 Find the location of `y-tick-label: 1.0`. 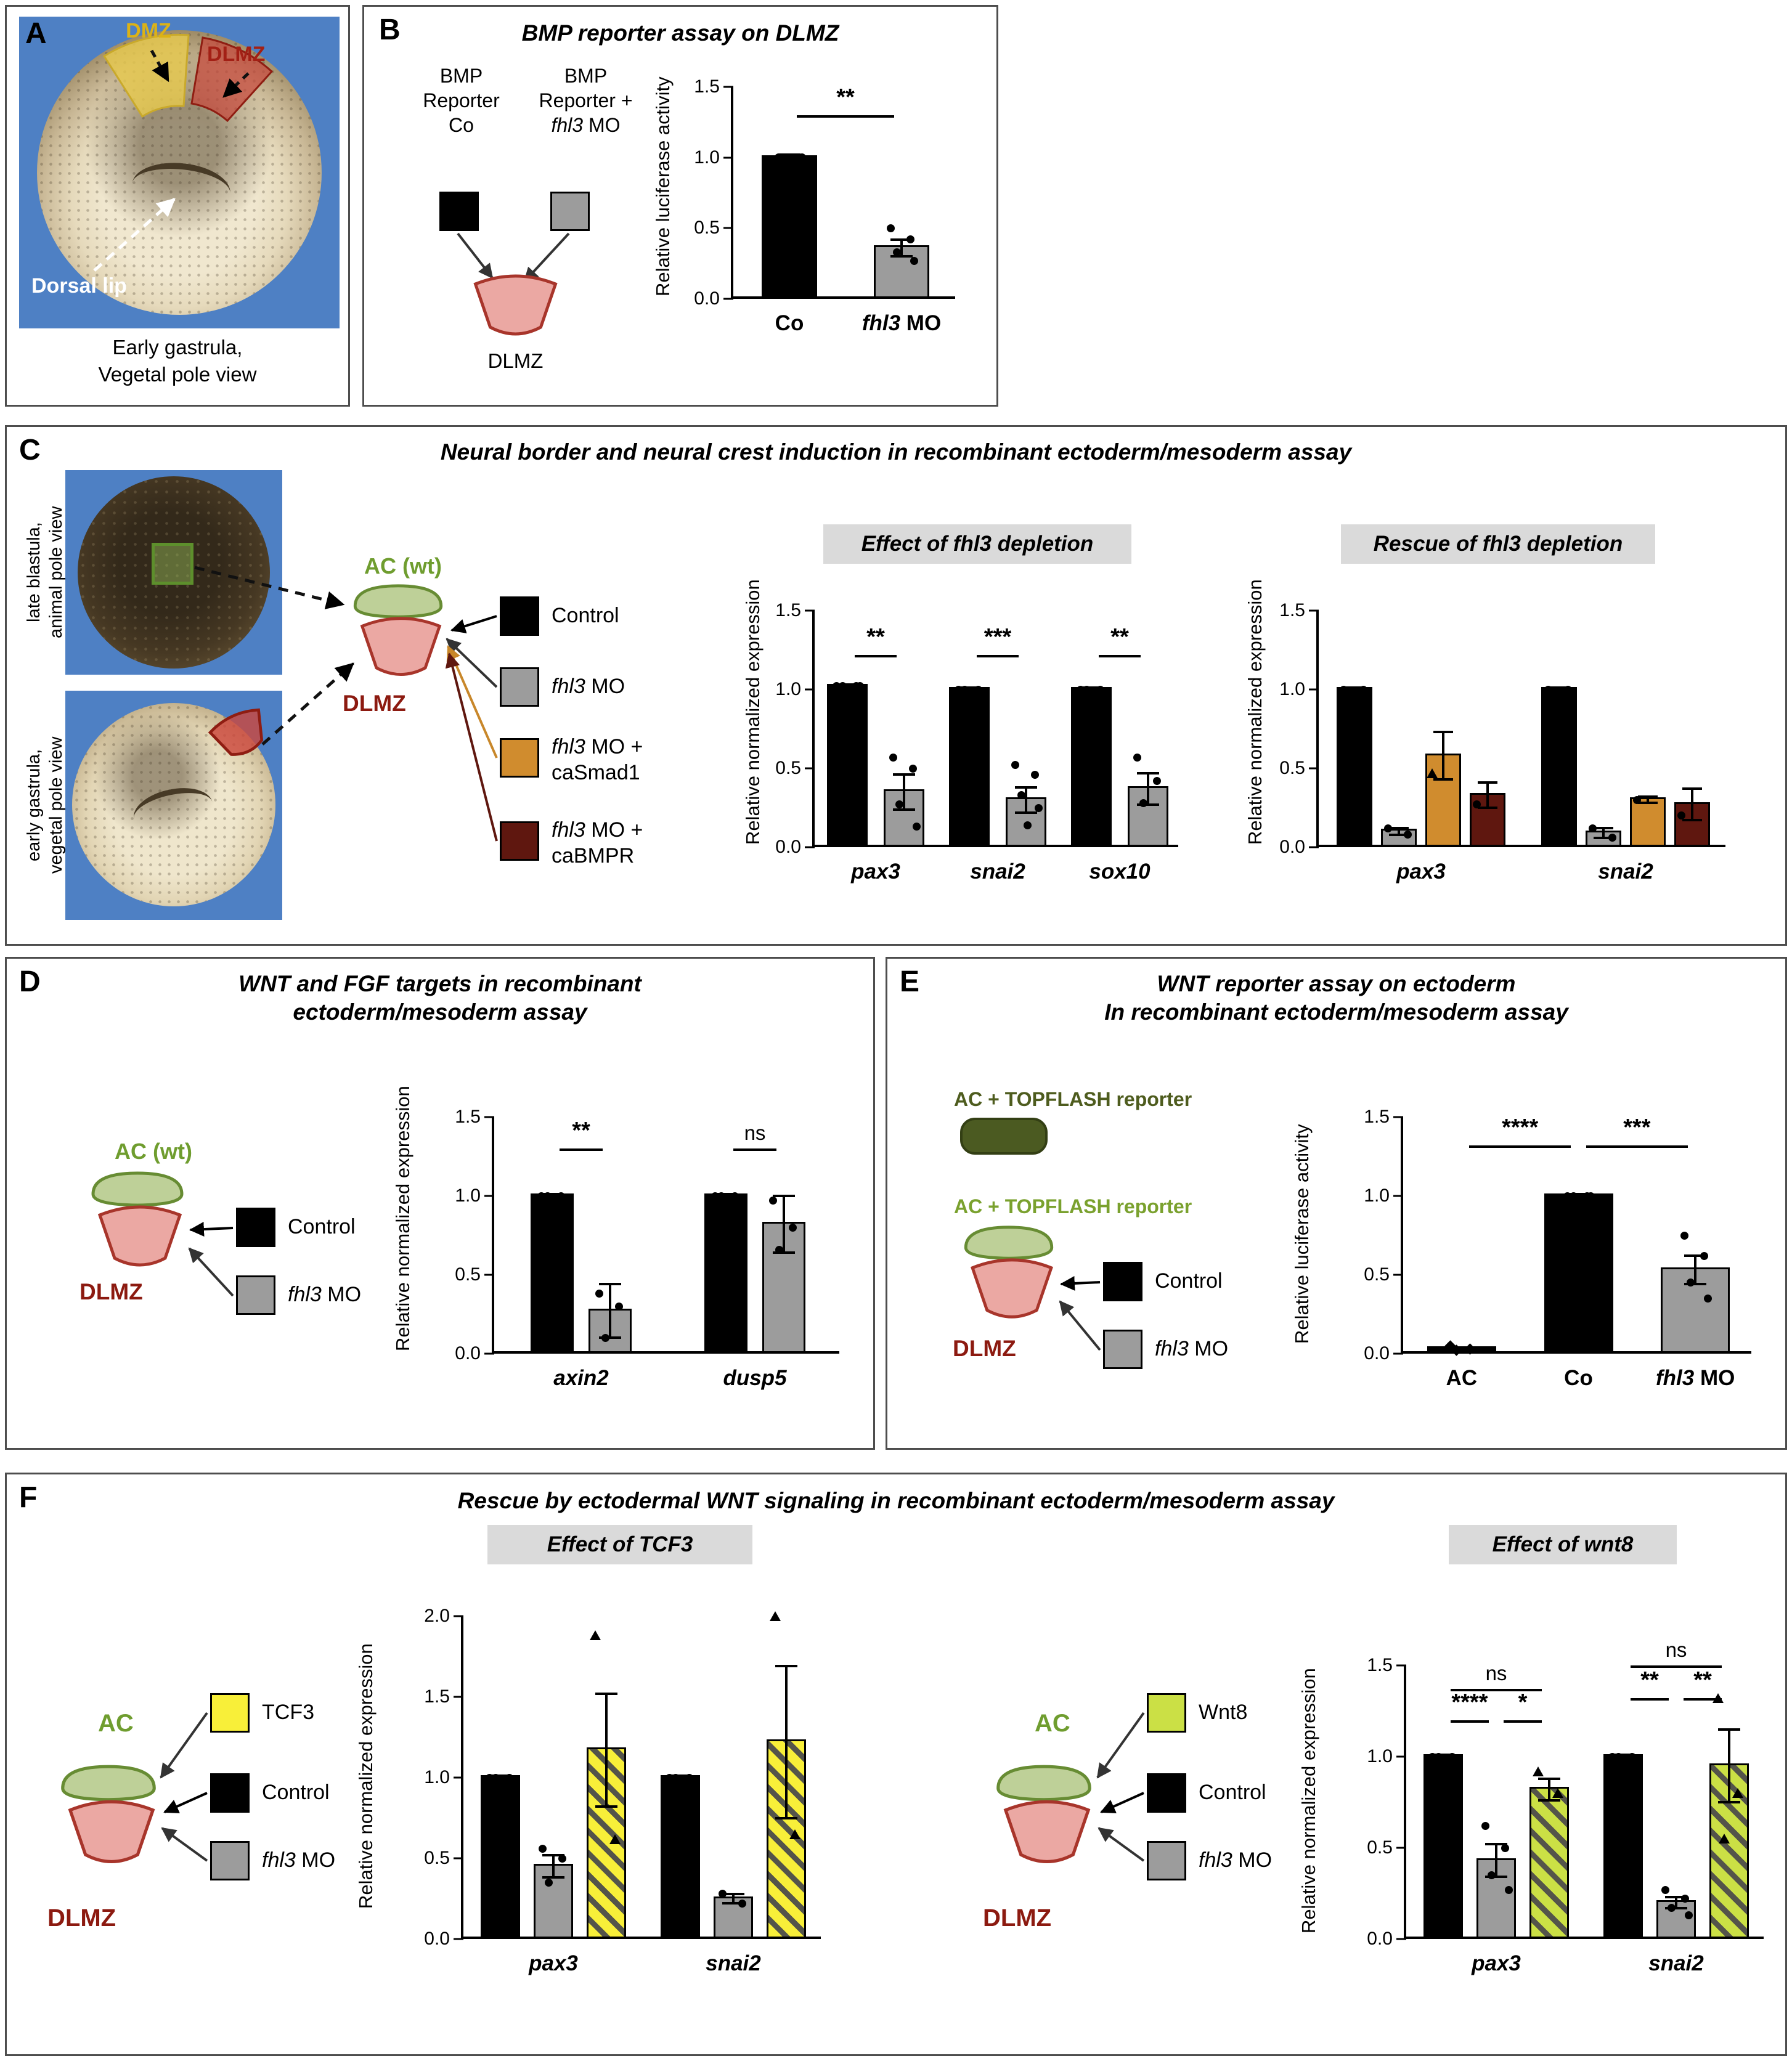

y-tick-label: 1.0 is located at coordinates (468, 1195).